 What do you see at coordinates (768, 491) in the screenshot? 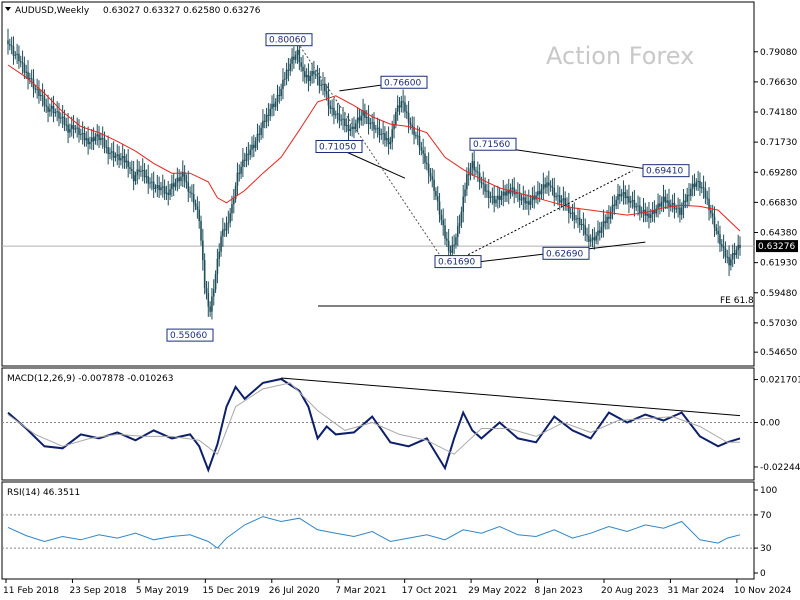
I see `rsi-tick-label: 100` at bounding box center [768, 491].